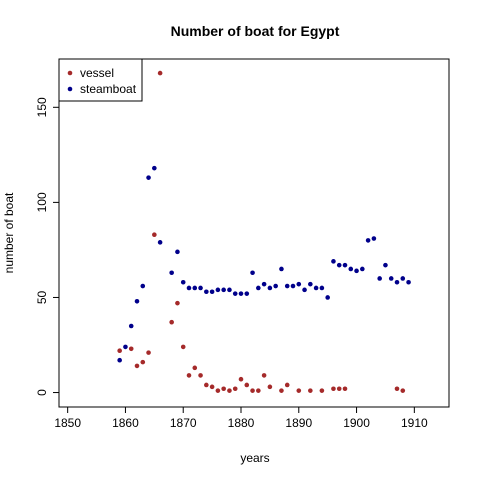 This screenshot has width=480, height=480. I want to click on y-tick-label: 0, so click(42, 392).